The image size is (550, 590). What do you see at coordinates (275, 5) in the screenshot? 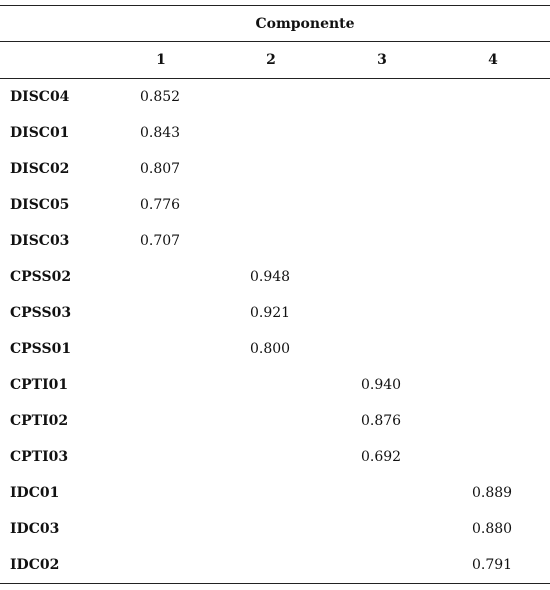
I see `top-rule` at bounding box center [275, 5].